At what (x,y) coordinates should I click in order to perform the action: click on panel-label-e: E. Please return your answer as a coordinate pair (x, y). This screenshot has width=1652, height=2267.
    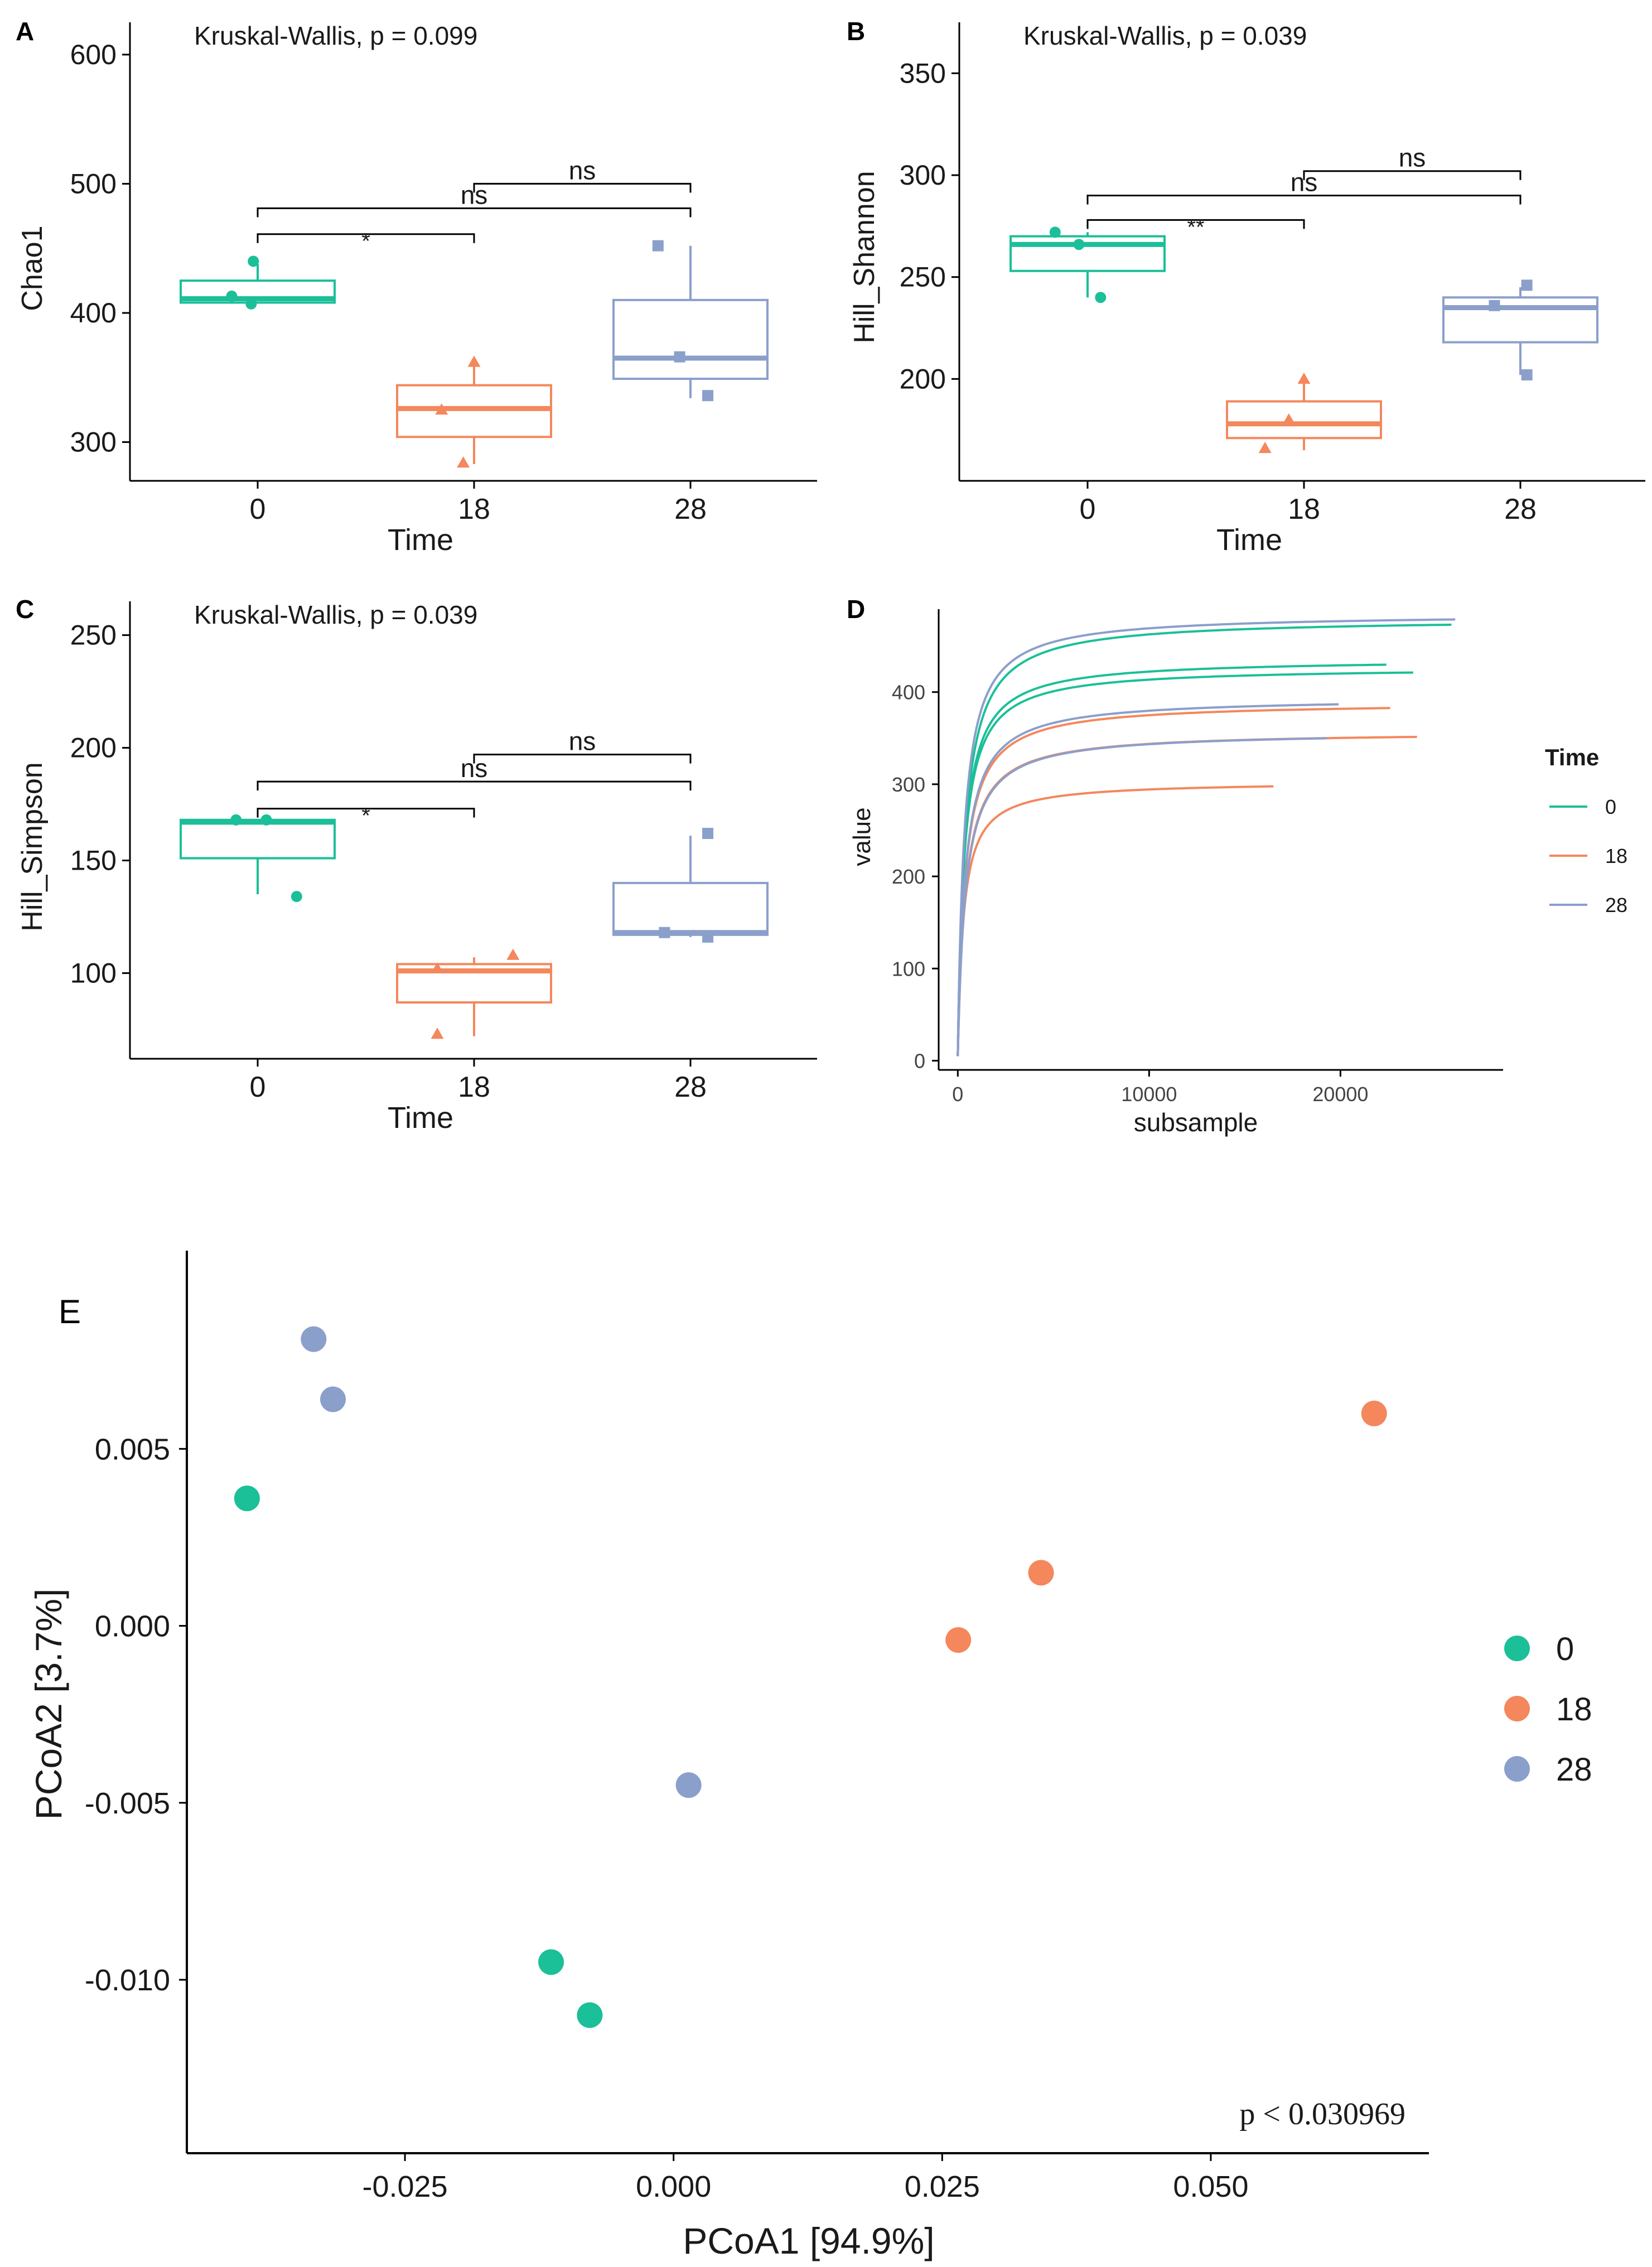
    Looking at the image, I should click on (70, 1311).